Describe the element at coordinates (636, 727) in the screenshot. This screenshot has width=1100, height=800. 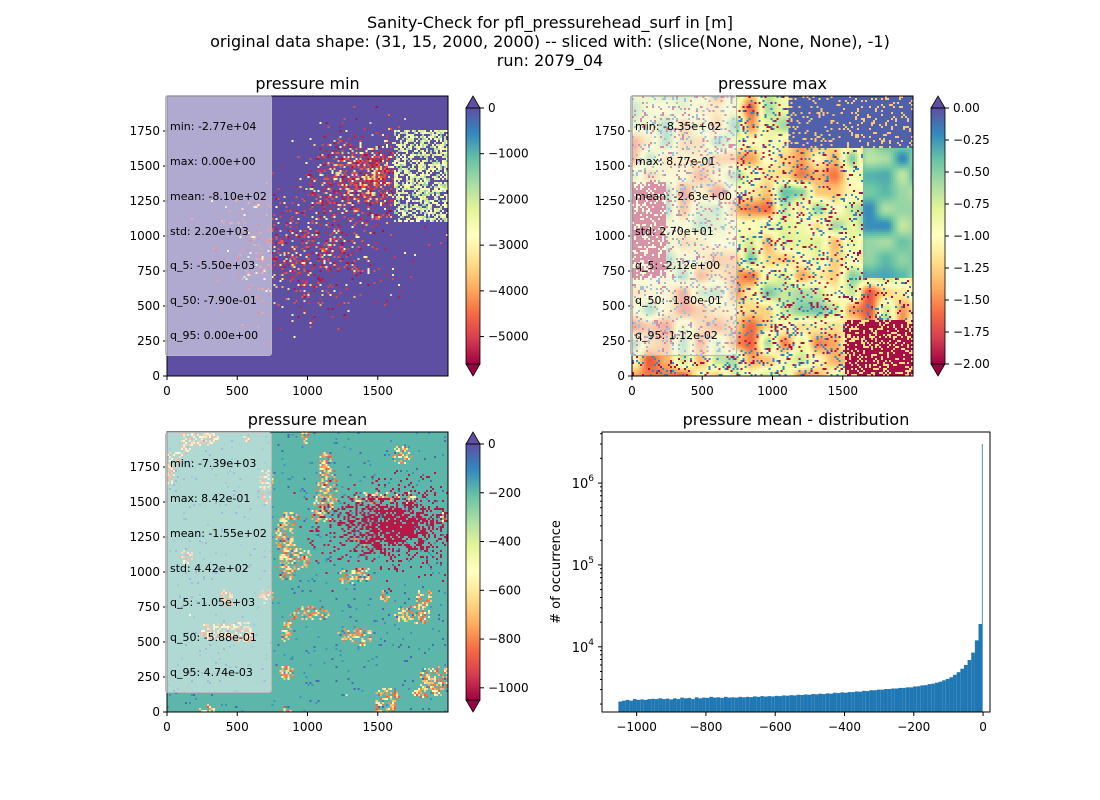
I see `x-tick-label-3: −1000` at that location.